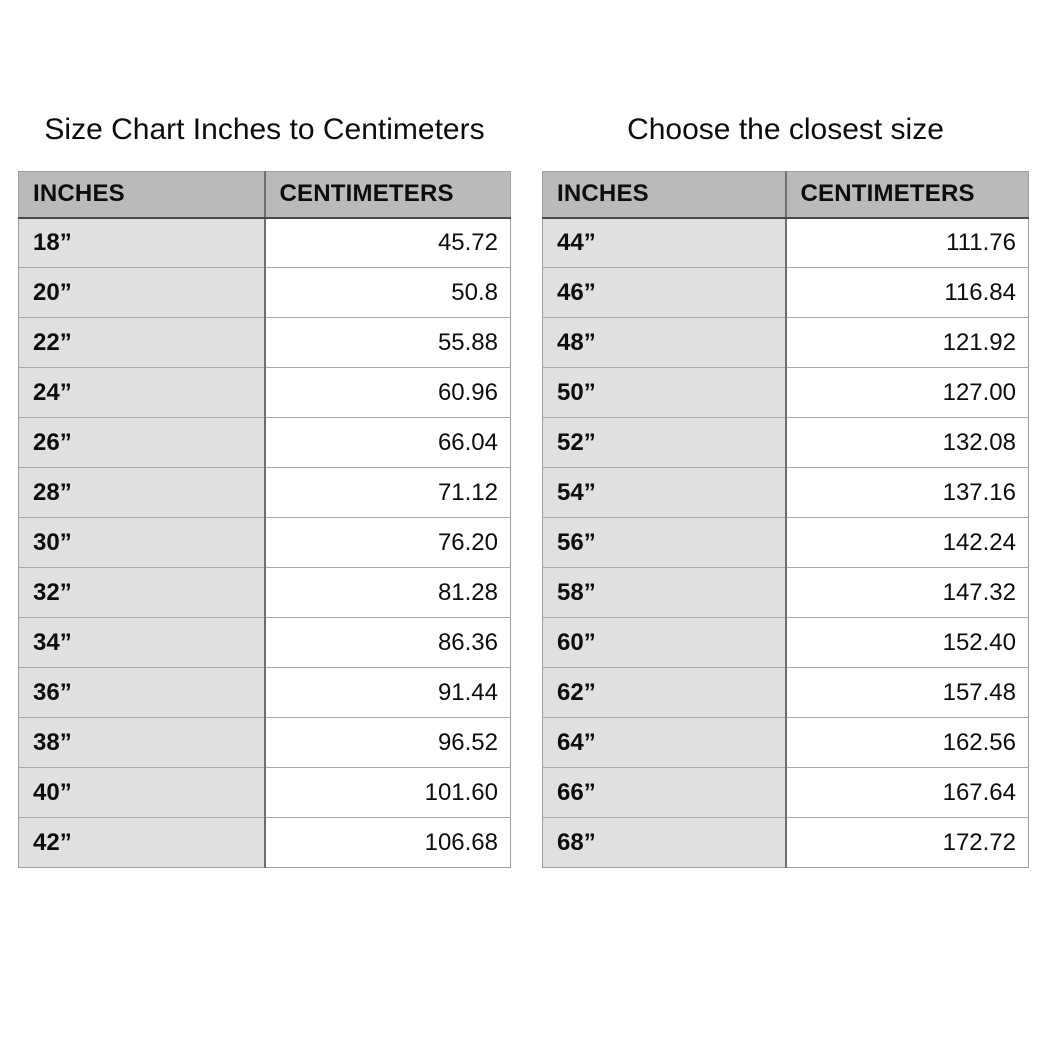 Image resolution: width=1051 pixels, height=1052 pixels. What do you see at coordinates (387, 692) in the screenshot?
I see `centimeters-cell: 91.44` at bounding box center [387, 692].